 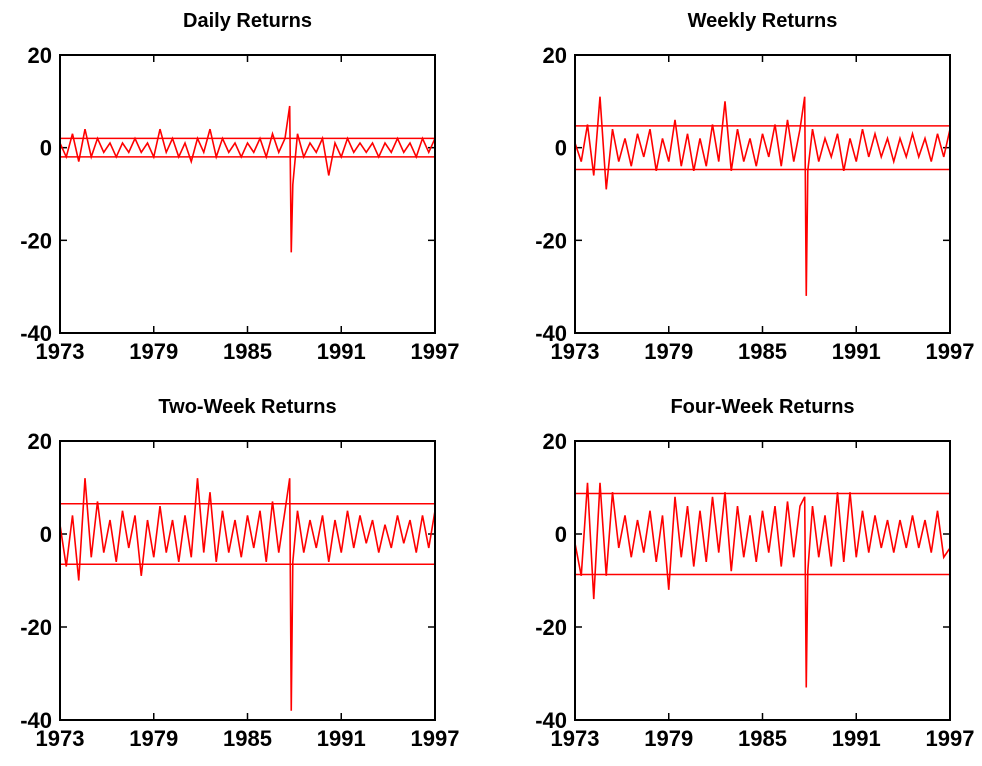 I want to click on chart-title: Two-Week Returns, so click(x=247, y=407).